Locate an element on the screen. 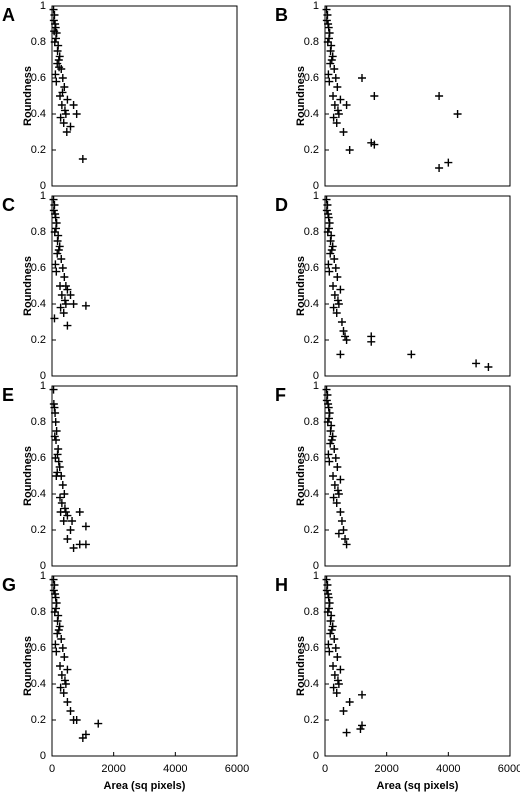 The width and height of the screenshot is (520, 801). panel-label: C is located at coordinates (8, 205).